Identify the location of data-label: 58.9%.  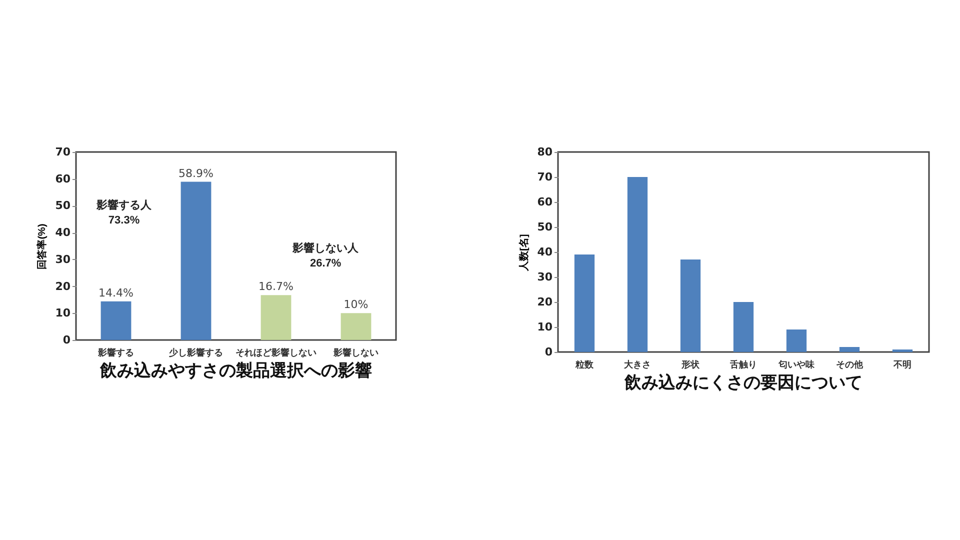
(196, 173).